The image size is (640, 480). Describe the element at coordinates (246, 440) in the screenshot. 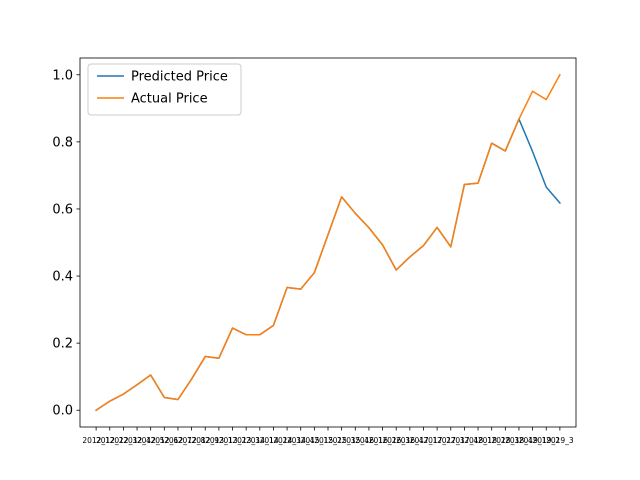

I see `x-tick-label: 2013_3` at that location.